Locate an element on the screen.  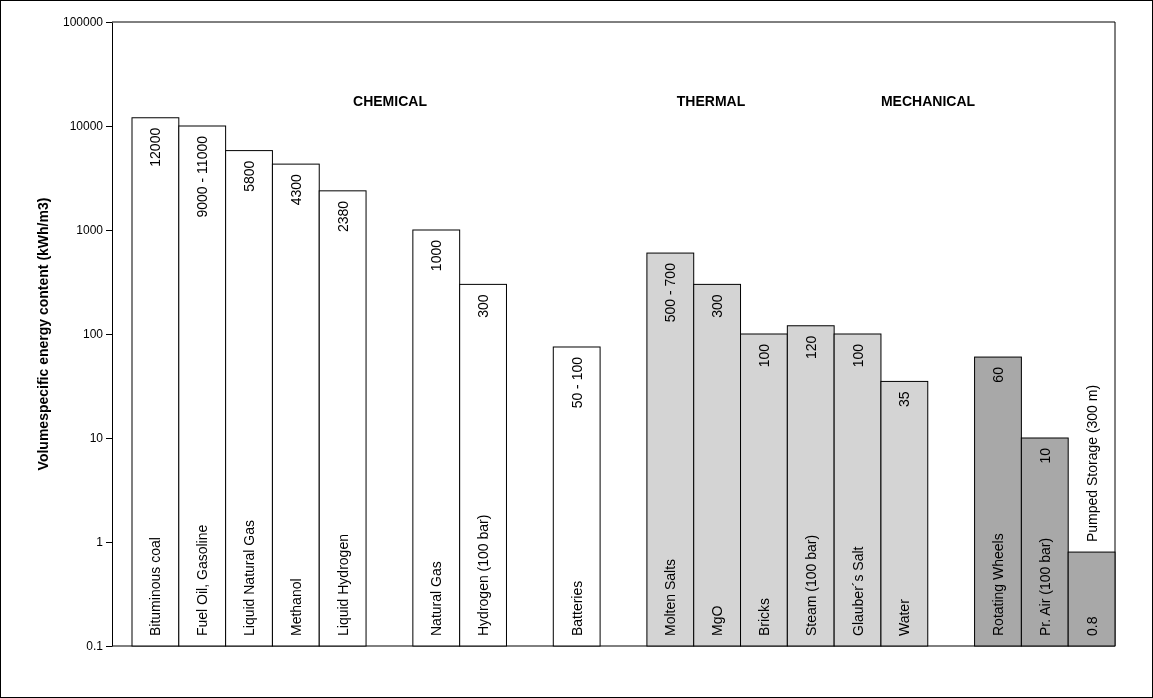
annotation: CHEMICAL is located at coordinates (390, 101).